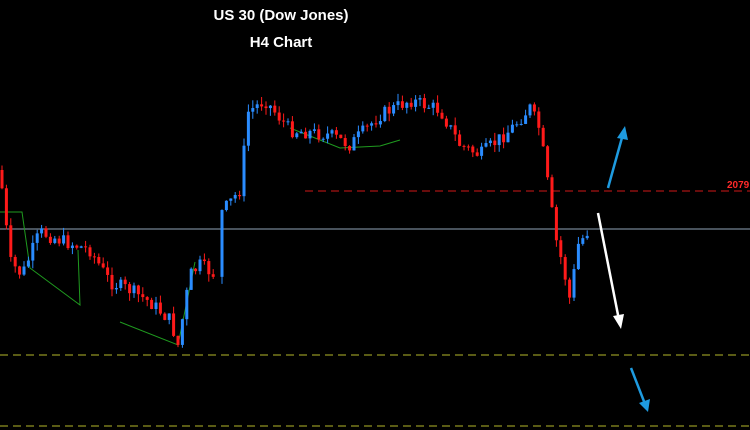 The width and height of the screenshot is (750, 430). I want to click on arrow, so click(639, 389).